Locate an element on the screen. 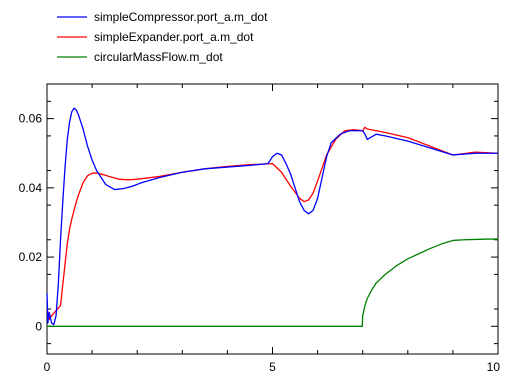  y-tick-label: 0.04 is located at coordinates (31, 188).